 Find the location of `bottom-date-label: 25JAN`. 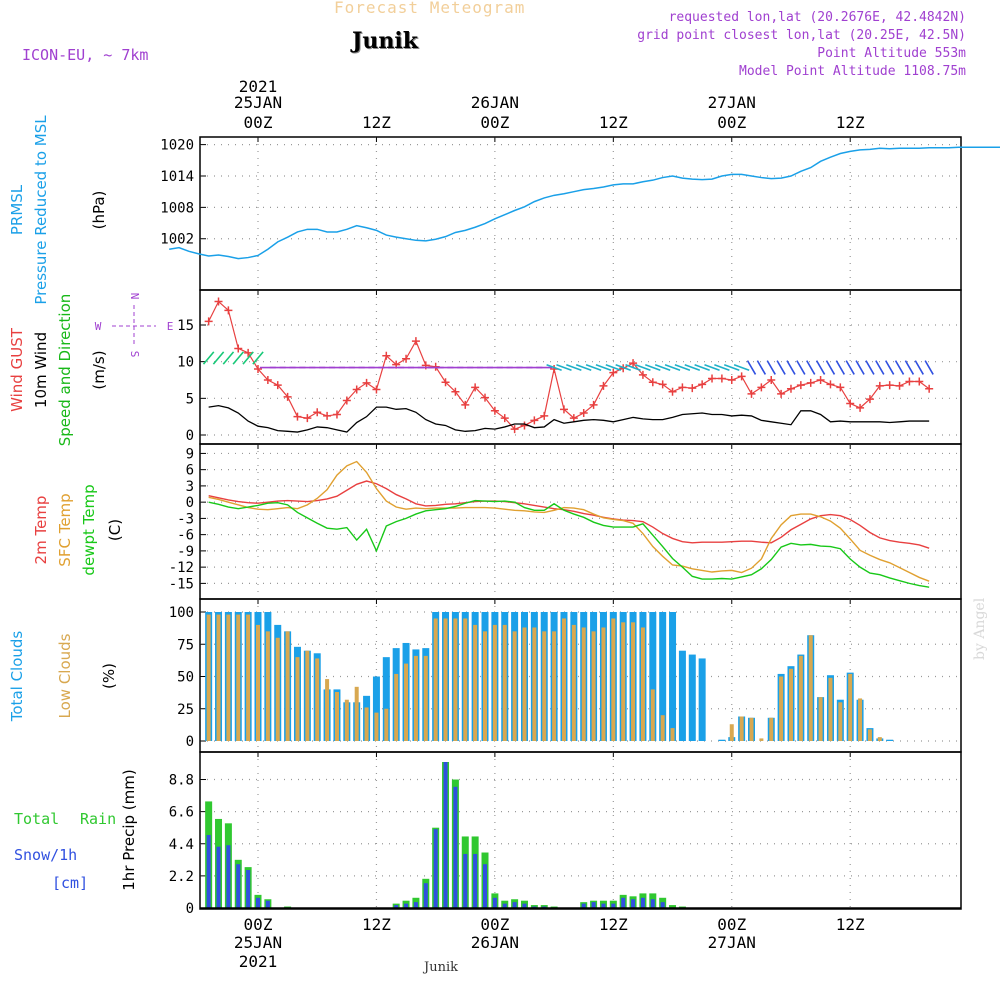

bottom-date-label: 25JAN is located at coordinates (258, 942).